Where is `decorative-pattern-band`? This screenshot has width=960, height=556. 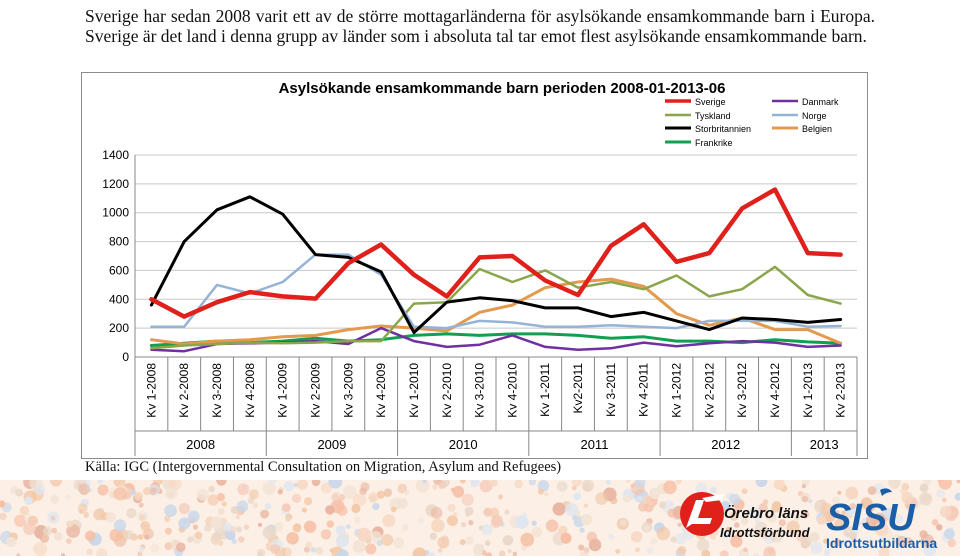
decorative-pattern-band is located at coordinates (480, 518).